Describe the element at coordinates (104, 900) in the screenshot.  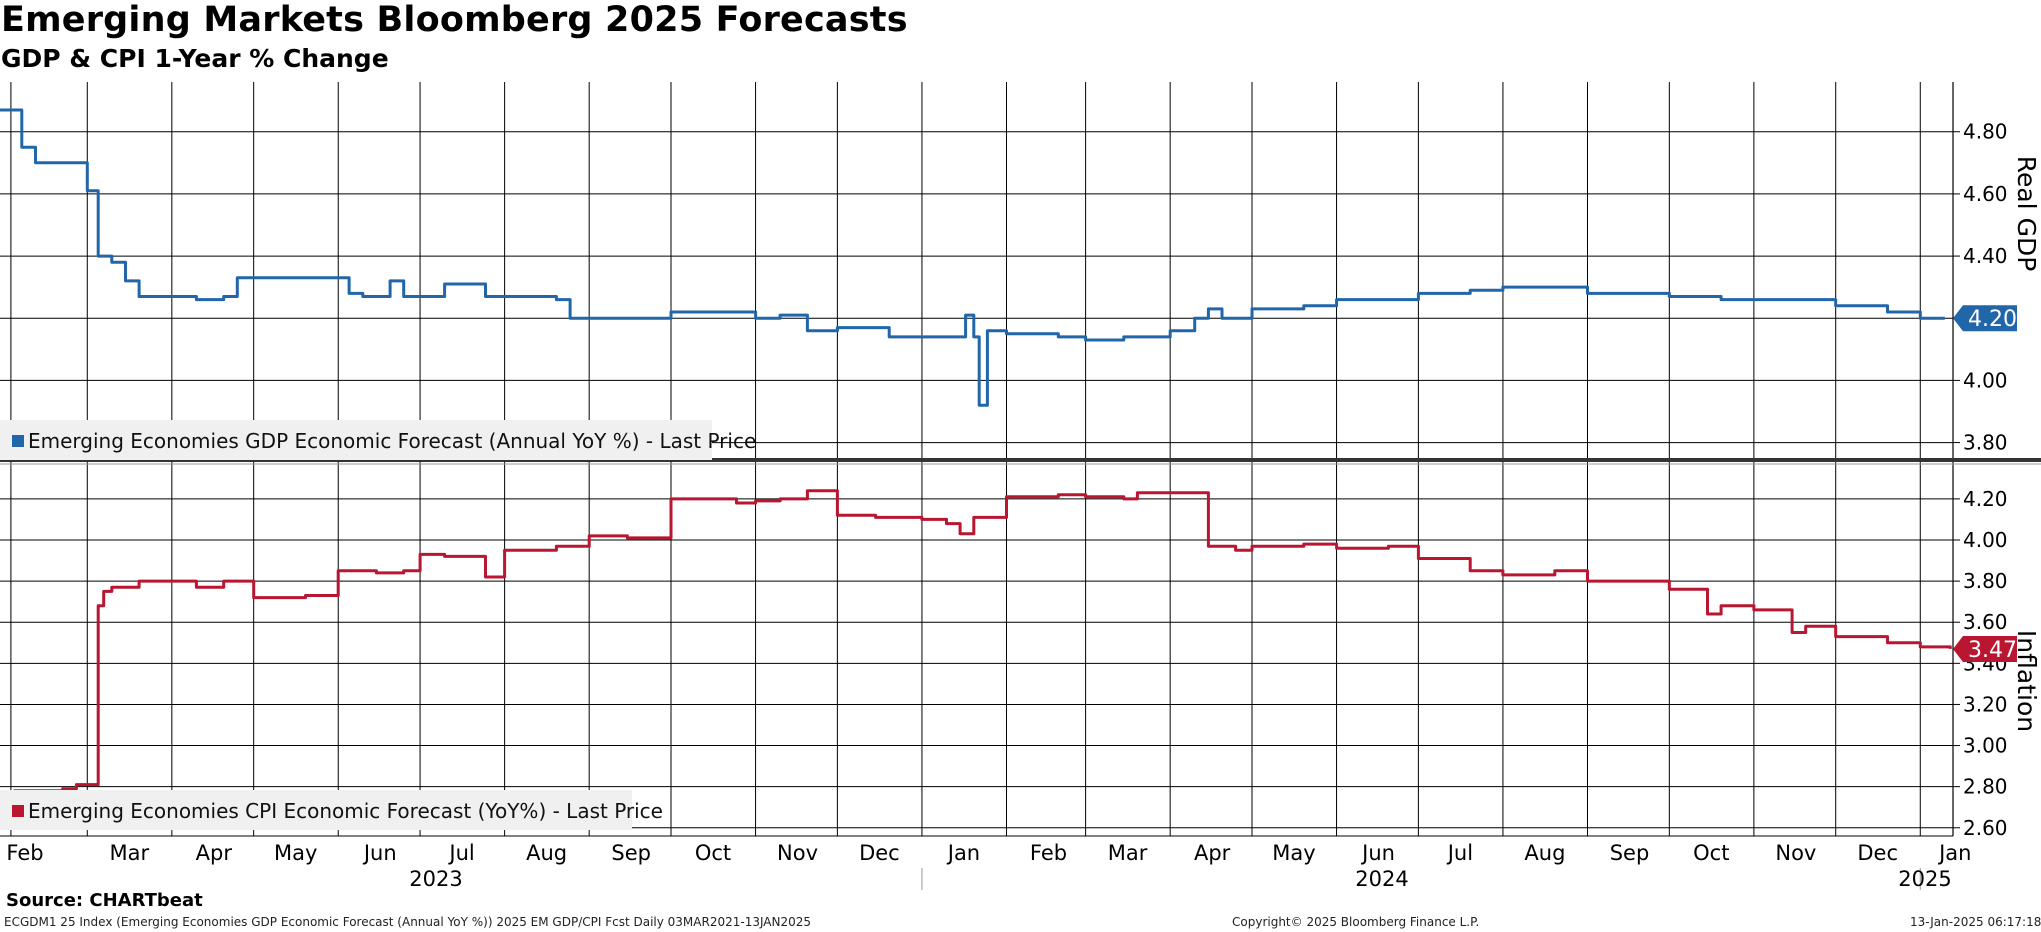
I see `source-note: Source: CHARTbeat` at that location.